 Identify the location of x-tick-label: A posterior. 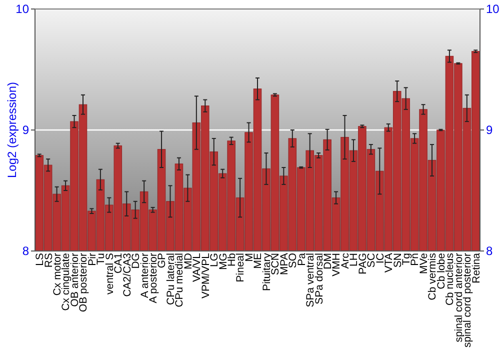
(153, 278).